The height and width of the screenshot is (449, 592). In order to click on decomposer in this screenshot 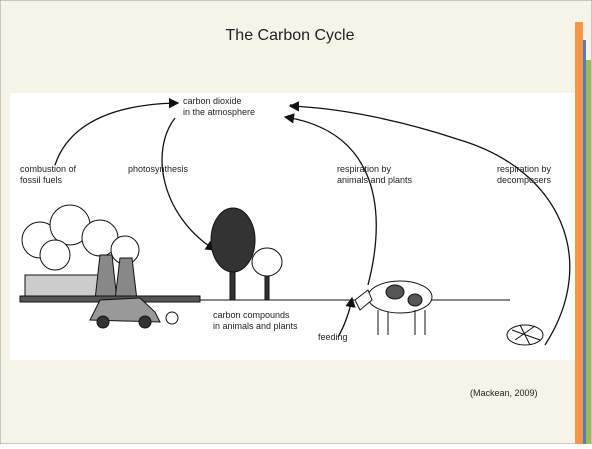, I will do `click(525, 335)`.